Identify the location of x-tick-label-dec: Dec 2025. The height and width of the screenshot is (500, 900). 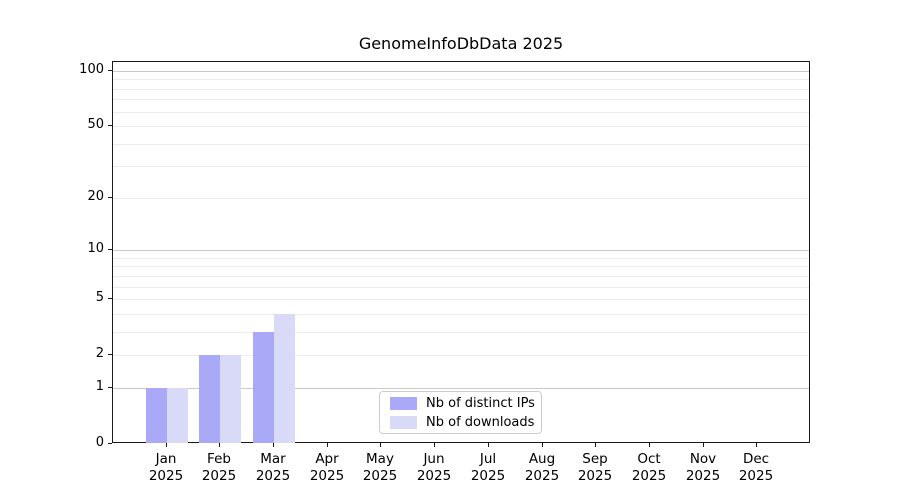
(756, 467).